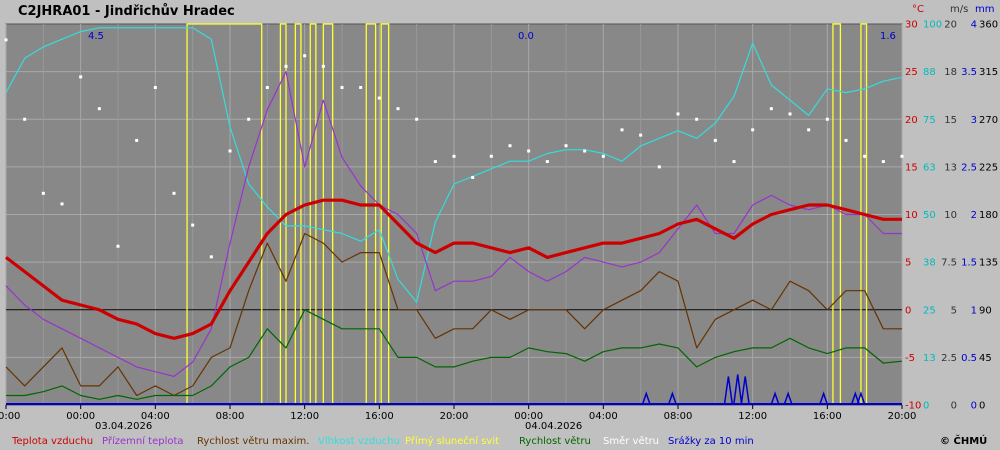 This screenshot has height=450, width=1000. Describe the element at coordinates (950, 120) in the screenshot. I see `tick-label-wind: 15` at that location.